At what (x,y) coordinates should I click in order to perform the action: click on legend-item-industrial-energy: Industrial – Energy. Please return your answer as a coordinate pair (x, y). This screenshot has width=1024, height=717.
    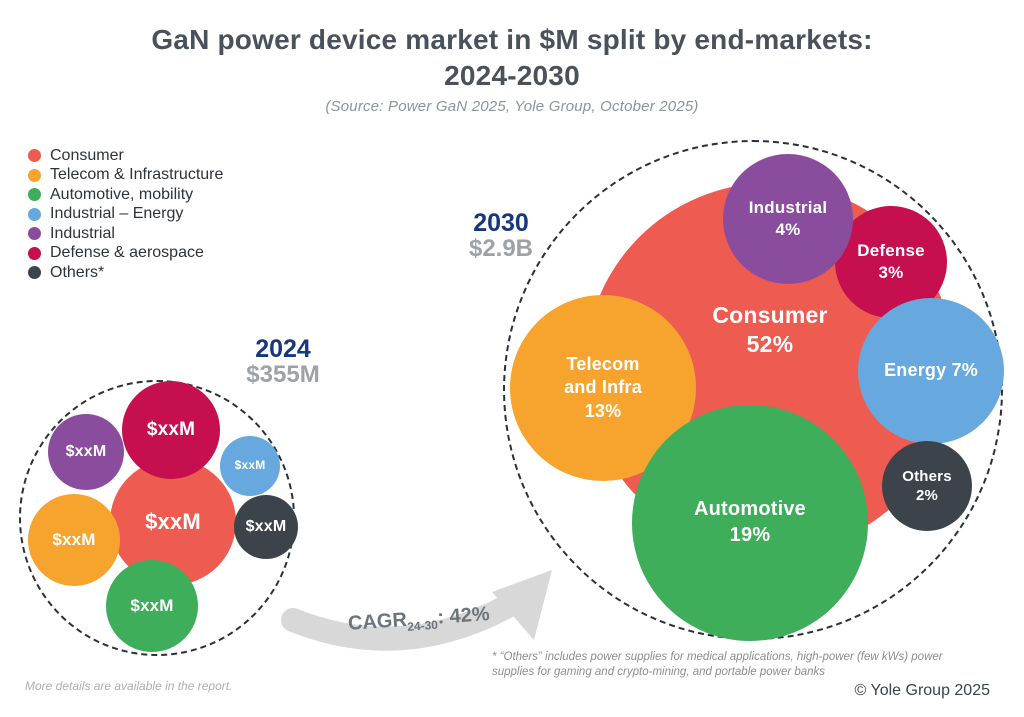
    Looking at the image, I should click on (125, 213).